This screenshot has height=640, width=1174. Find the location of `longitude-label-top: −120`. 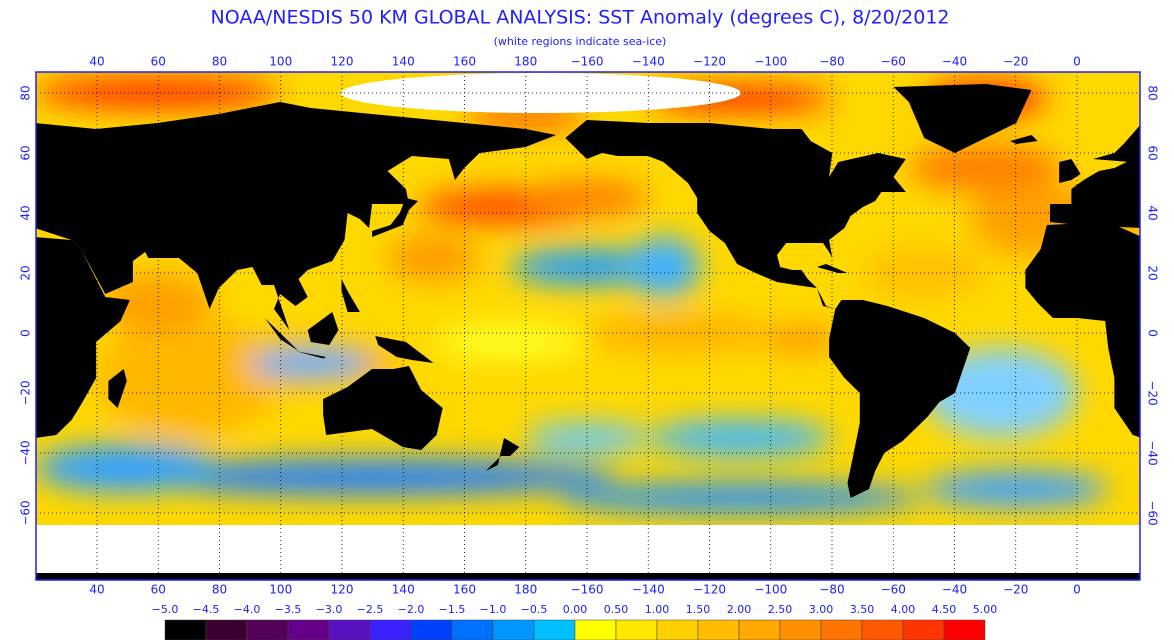

longitude-label-top: −120 is located at coordinates (709, 62).